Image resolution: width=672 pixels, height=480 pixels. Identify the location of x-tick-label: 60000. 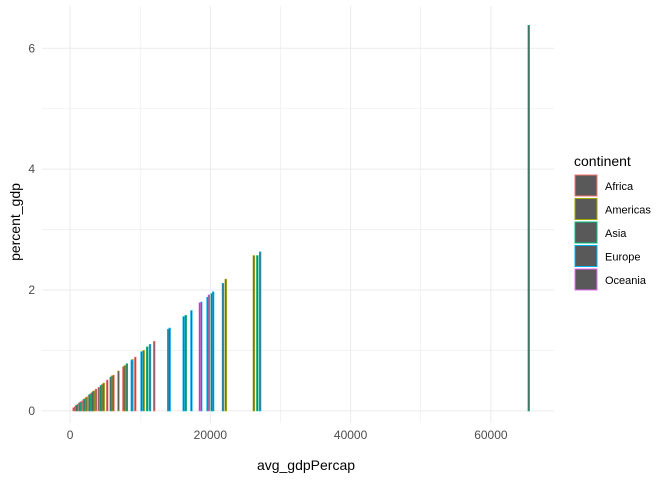
(491, 435).